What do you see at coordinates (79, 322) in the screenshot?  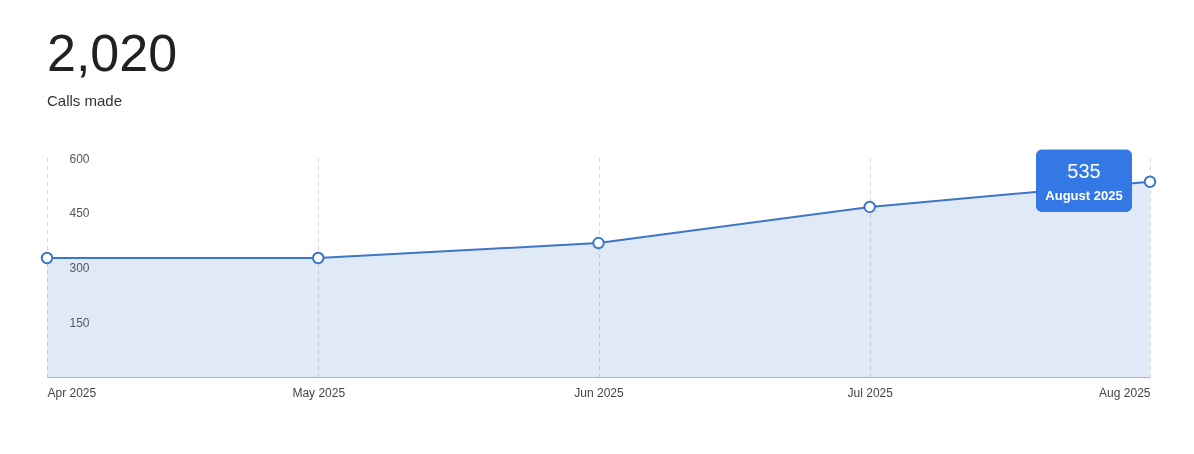 I see `y-tick-label: 150` at bounding box center [79, 322].